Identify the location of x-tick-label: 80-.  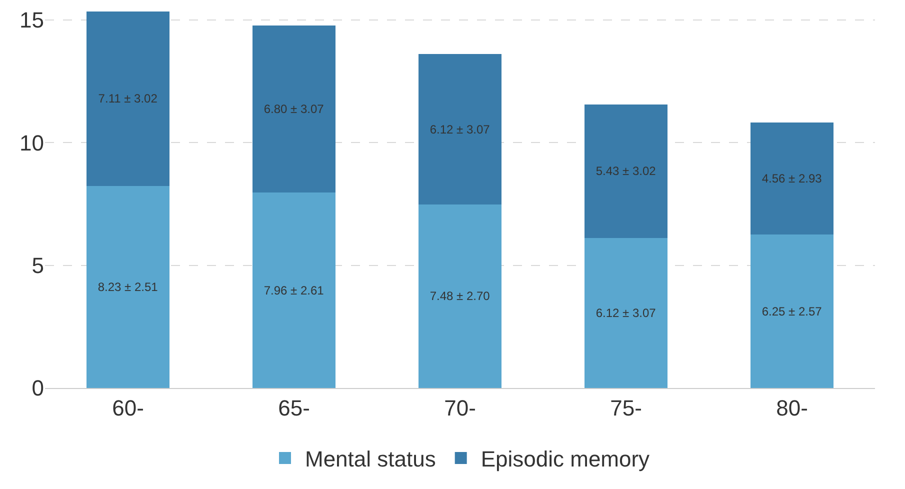
(792, 407).